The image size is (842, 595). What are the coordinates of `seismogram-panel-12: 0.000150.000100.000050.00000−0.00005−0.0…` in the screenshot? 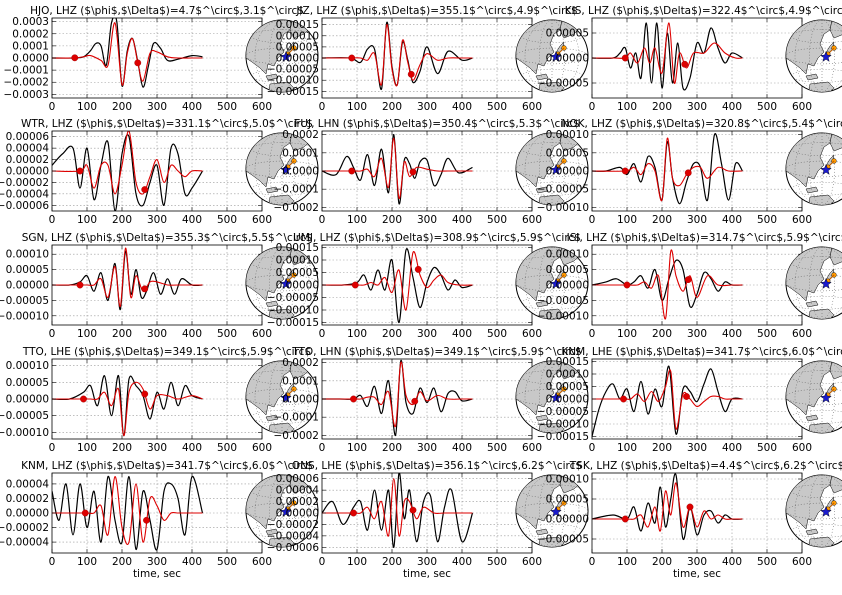 It's located at (689, 400).